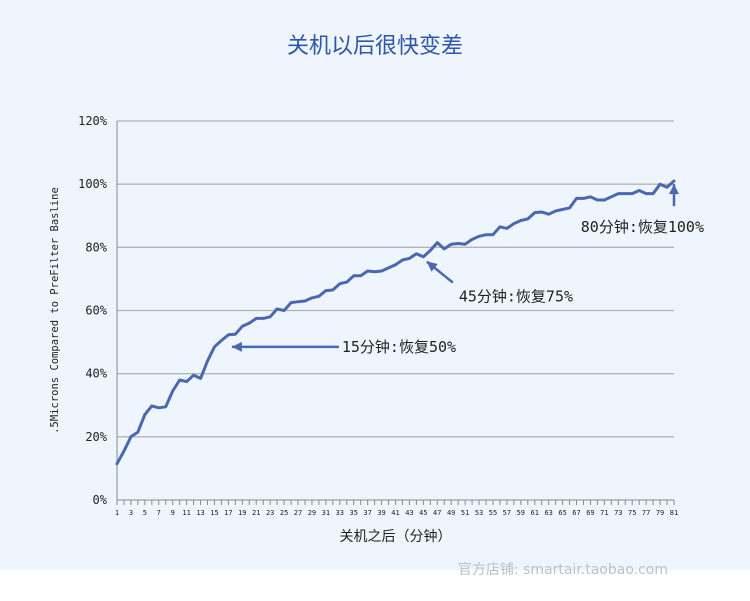  Describe the element at coordinates (642, 227) in the screenshot. I see `annotation-label: 80分钟:恢复100%` at that location.